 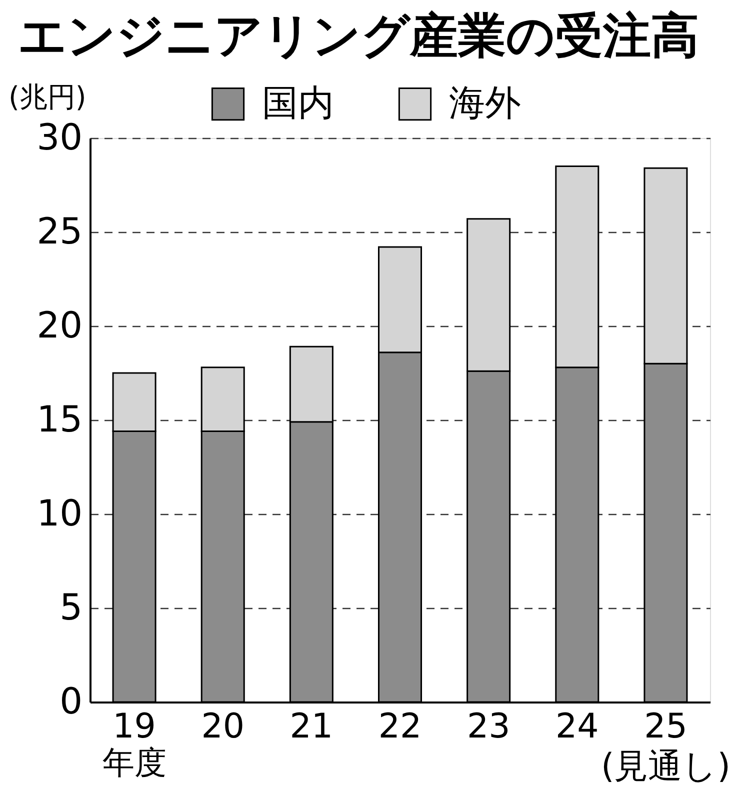 I want to click on x-tick-label: 19, so click(x=134, y=726).